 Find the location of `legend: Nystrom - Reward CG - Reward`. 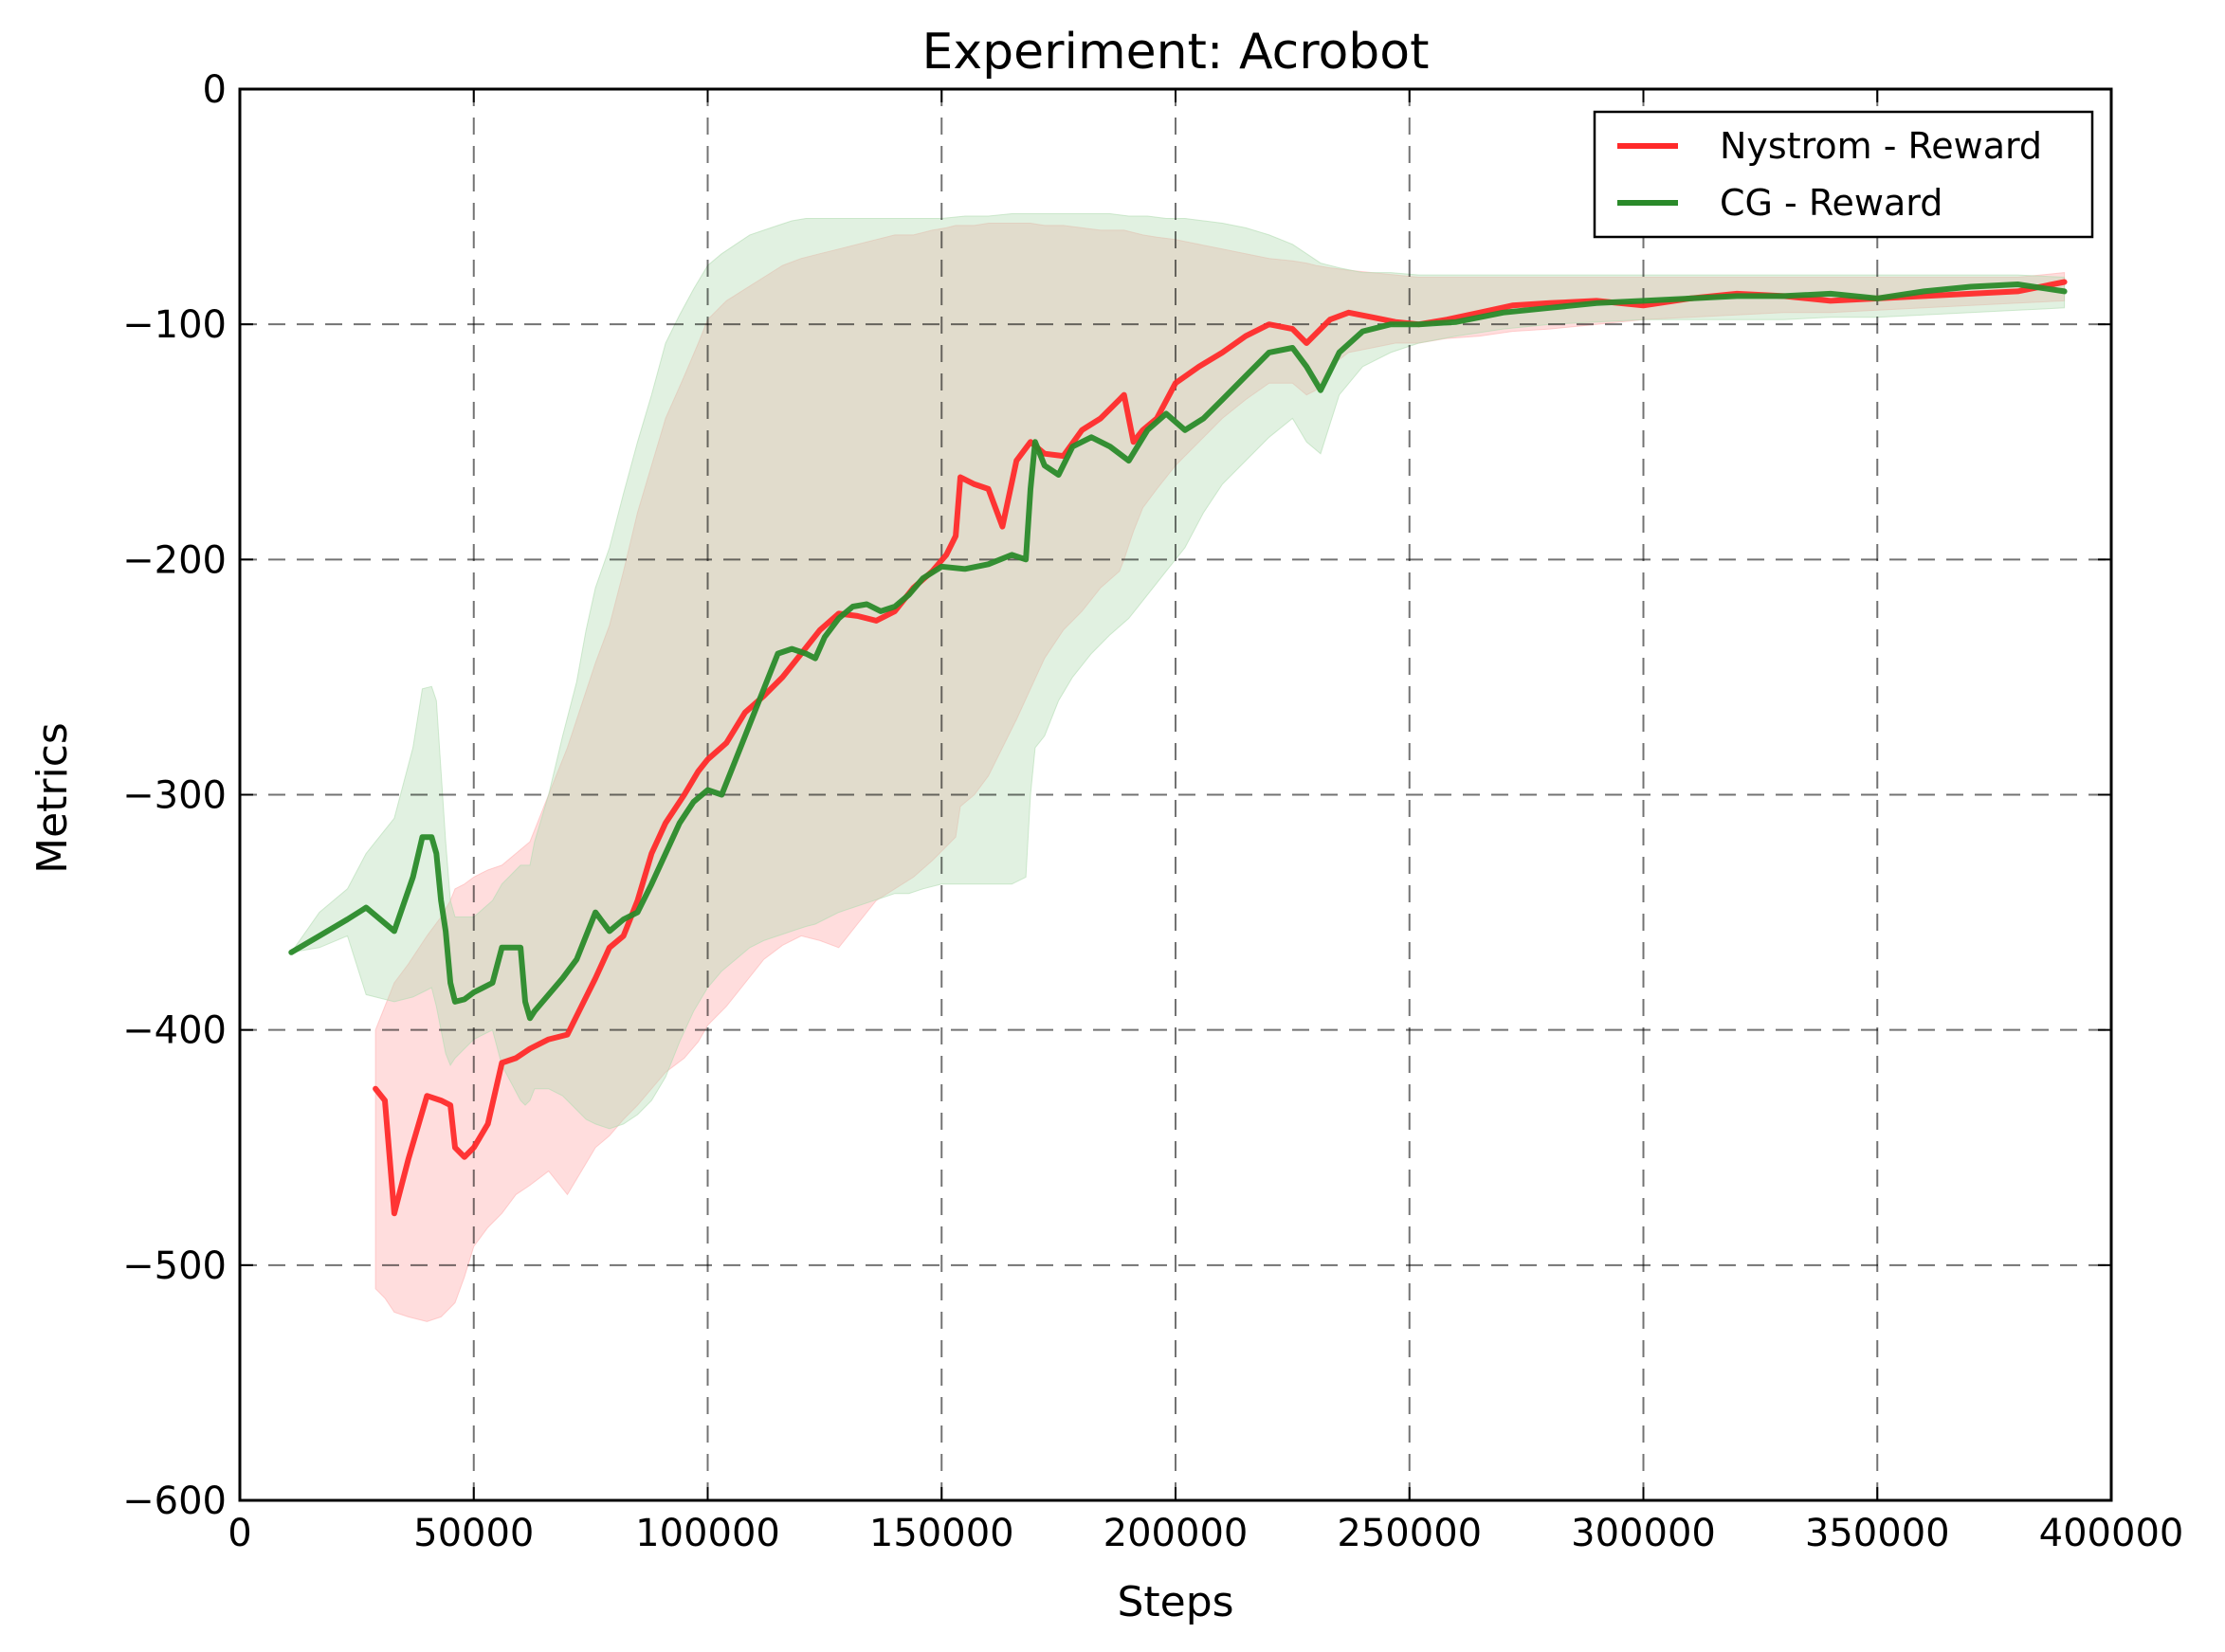

legend: Nystrom - Reward CG - Reward is located at coordinates (1843, 175).